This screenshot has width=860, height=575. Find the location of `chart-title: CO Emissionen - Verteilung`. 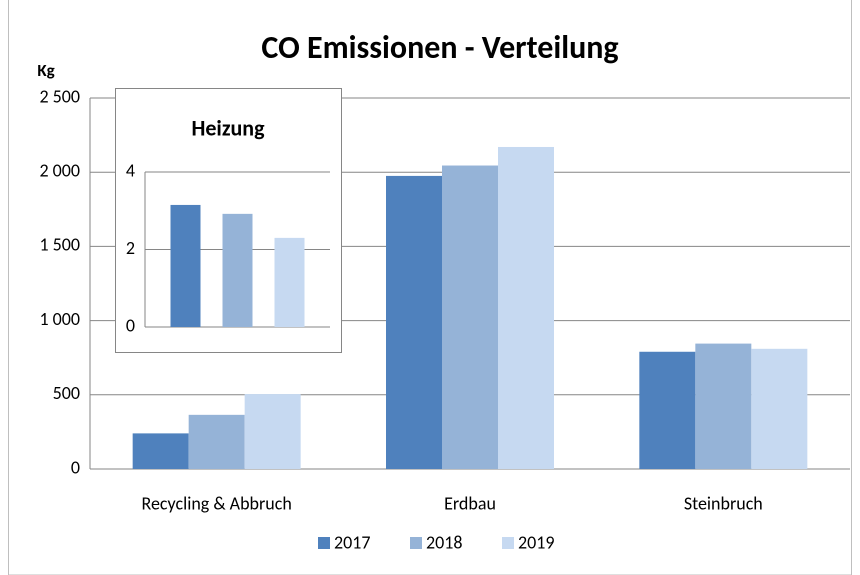

chart-title: CO Emissionen - Verteilung is located at coordinates (439, 47).